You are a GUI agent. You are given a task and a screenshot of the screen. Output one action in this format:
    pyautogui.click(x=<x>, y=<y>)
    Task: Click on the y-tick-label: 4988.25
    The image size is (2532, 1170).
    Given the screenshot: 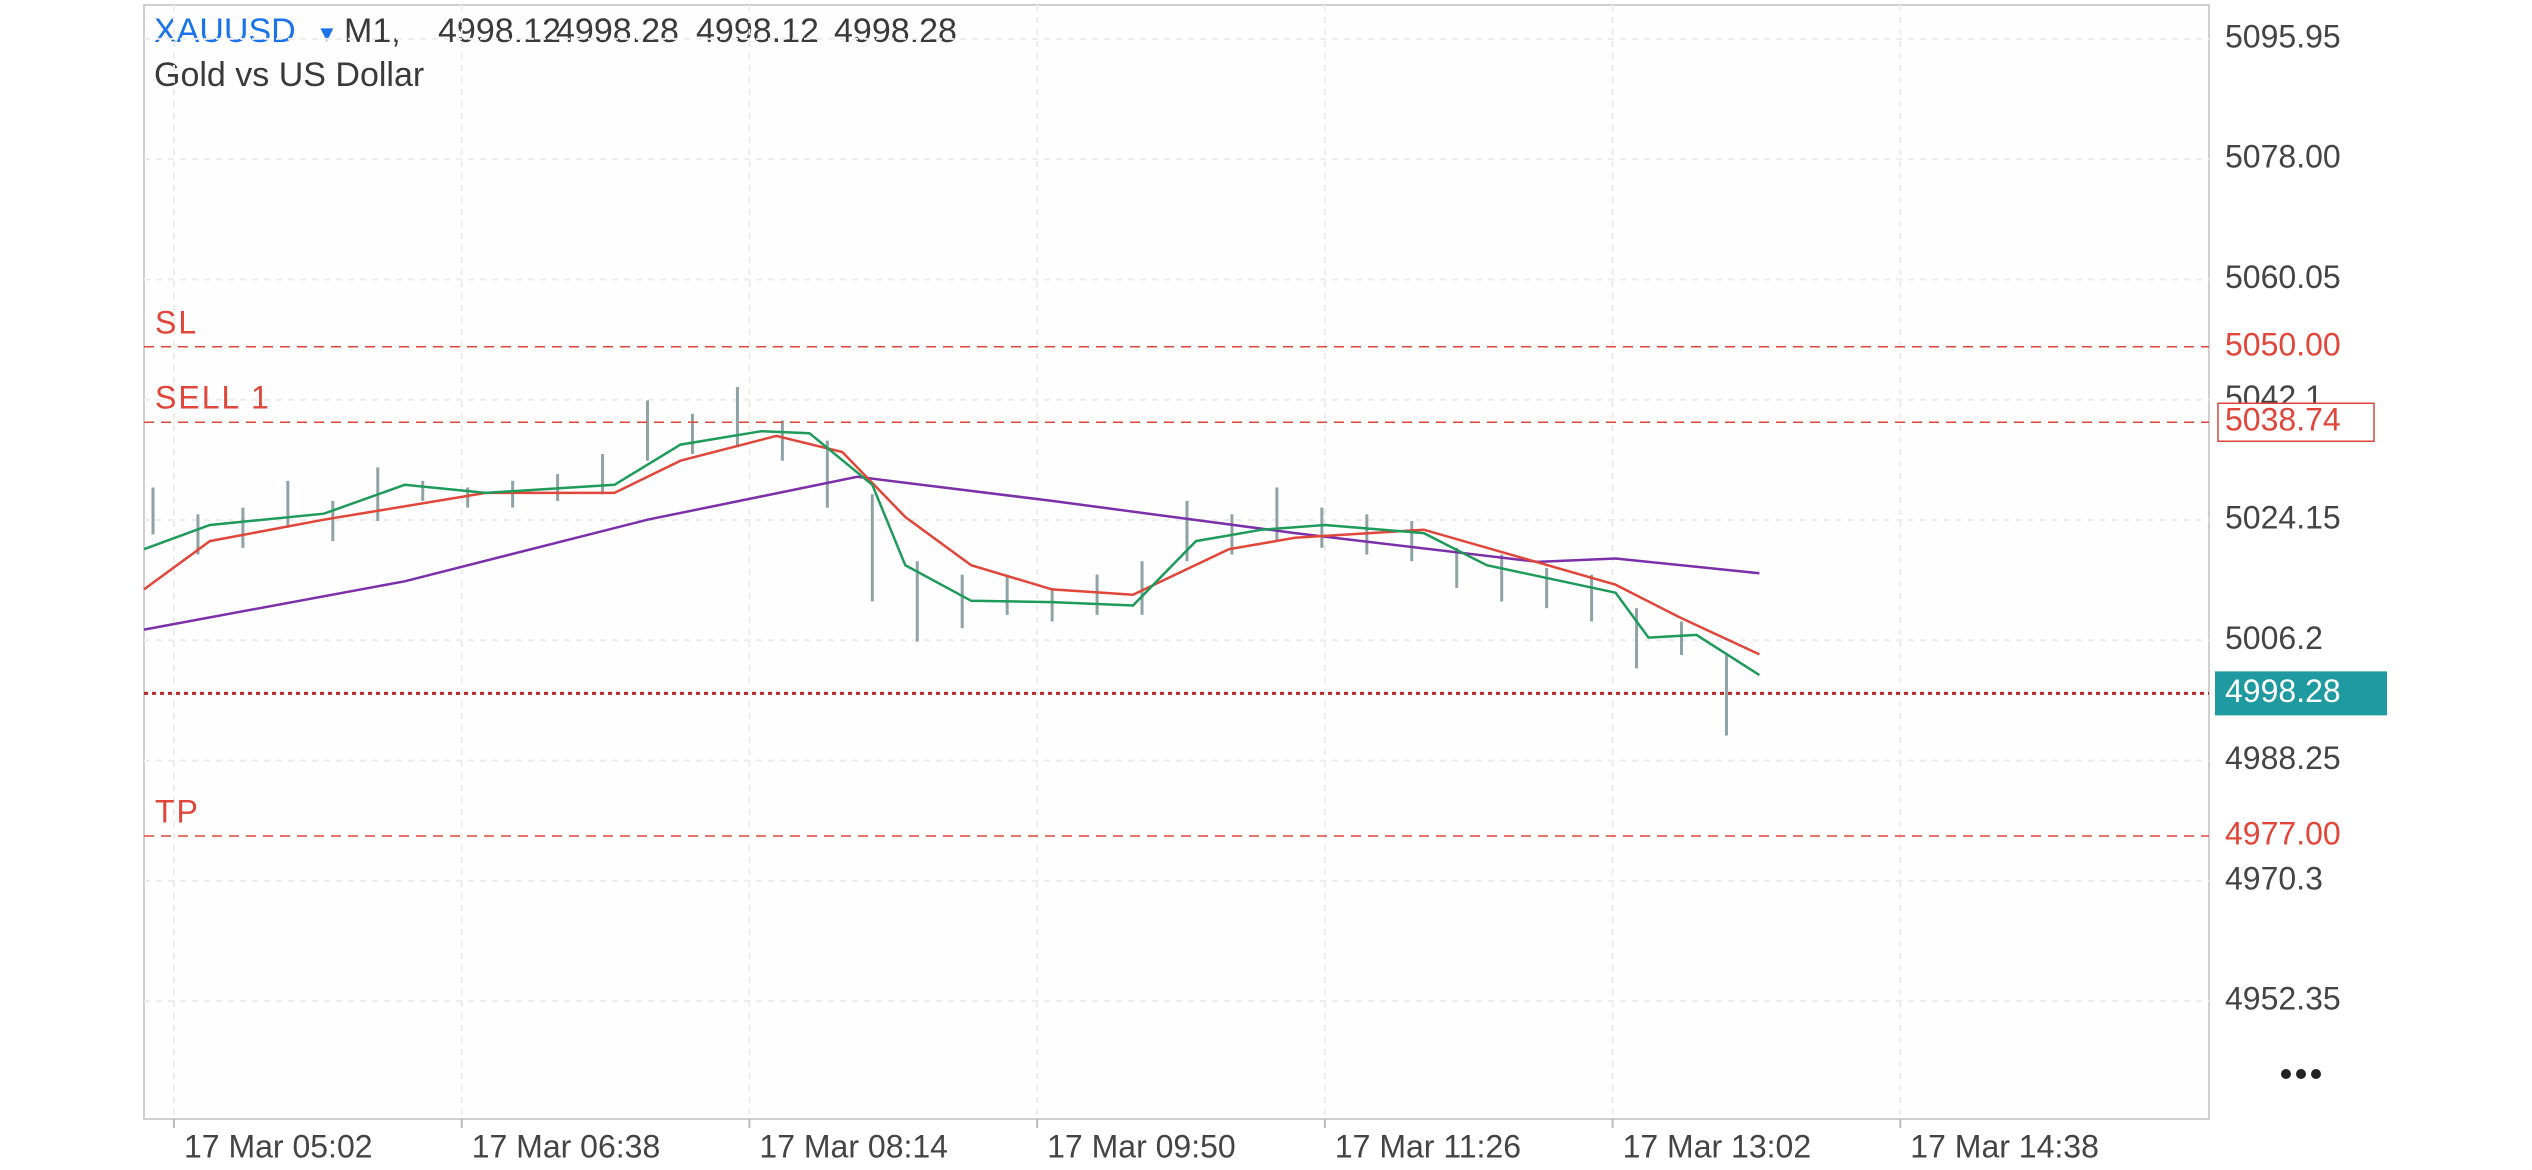 What is the action you would take?
    pyautogui.click(x=2283, y=758)
    